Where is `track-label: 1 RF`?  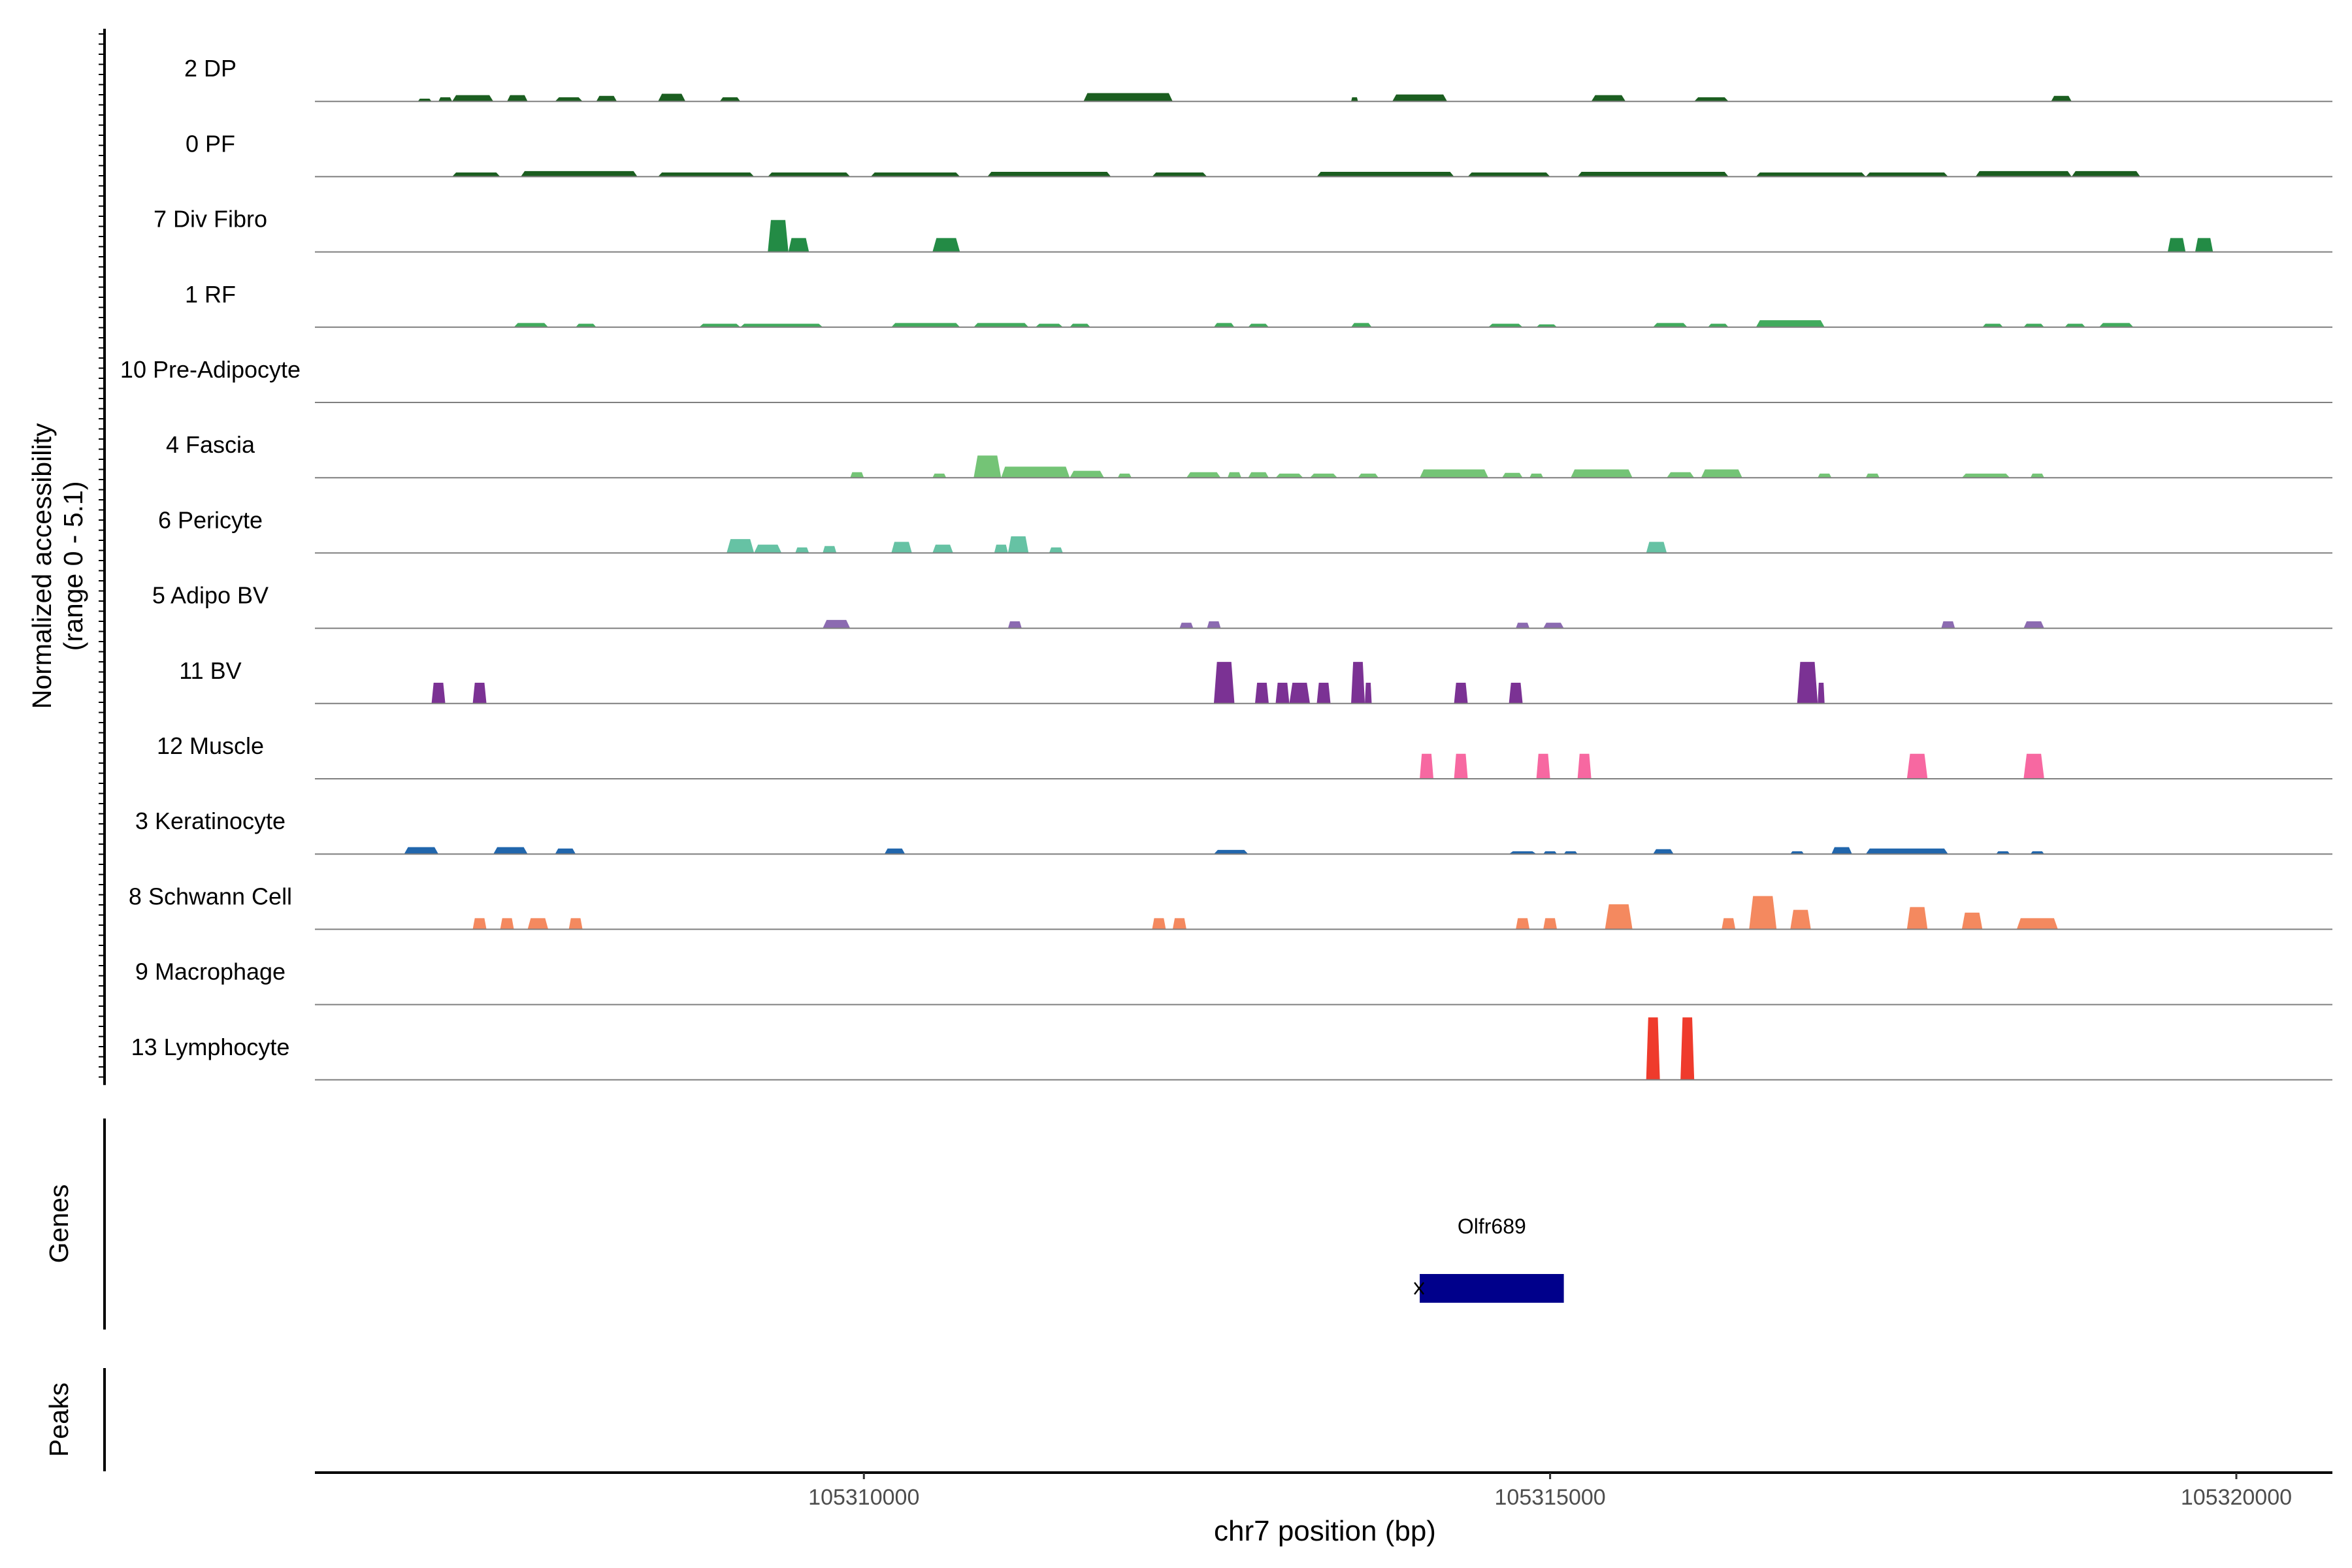 track-label: 1 RF is located at coordinates (210, 294).